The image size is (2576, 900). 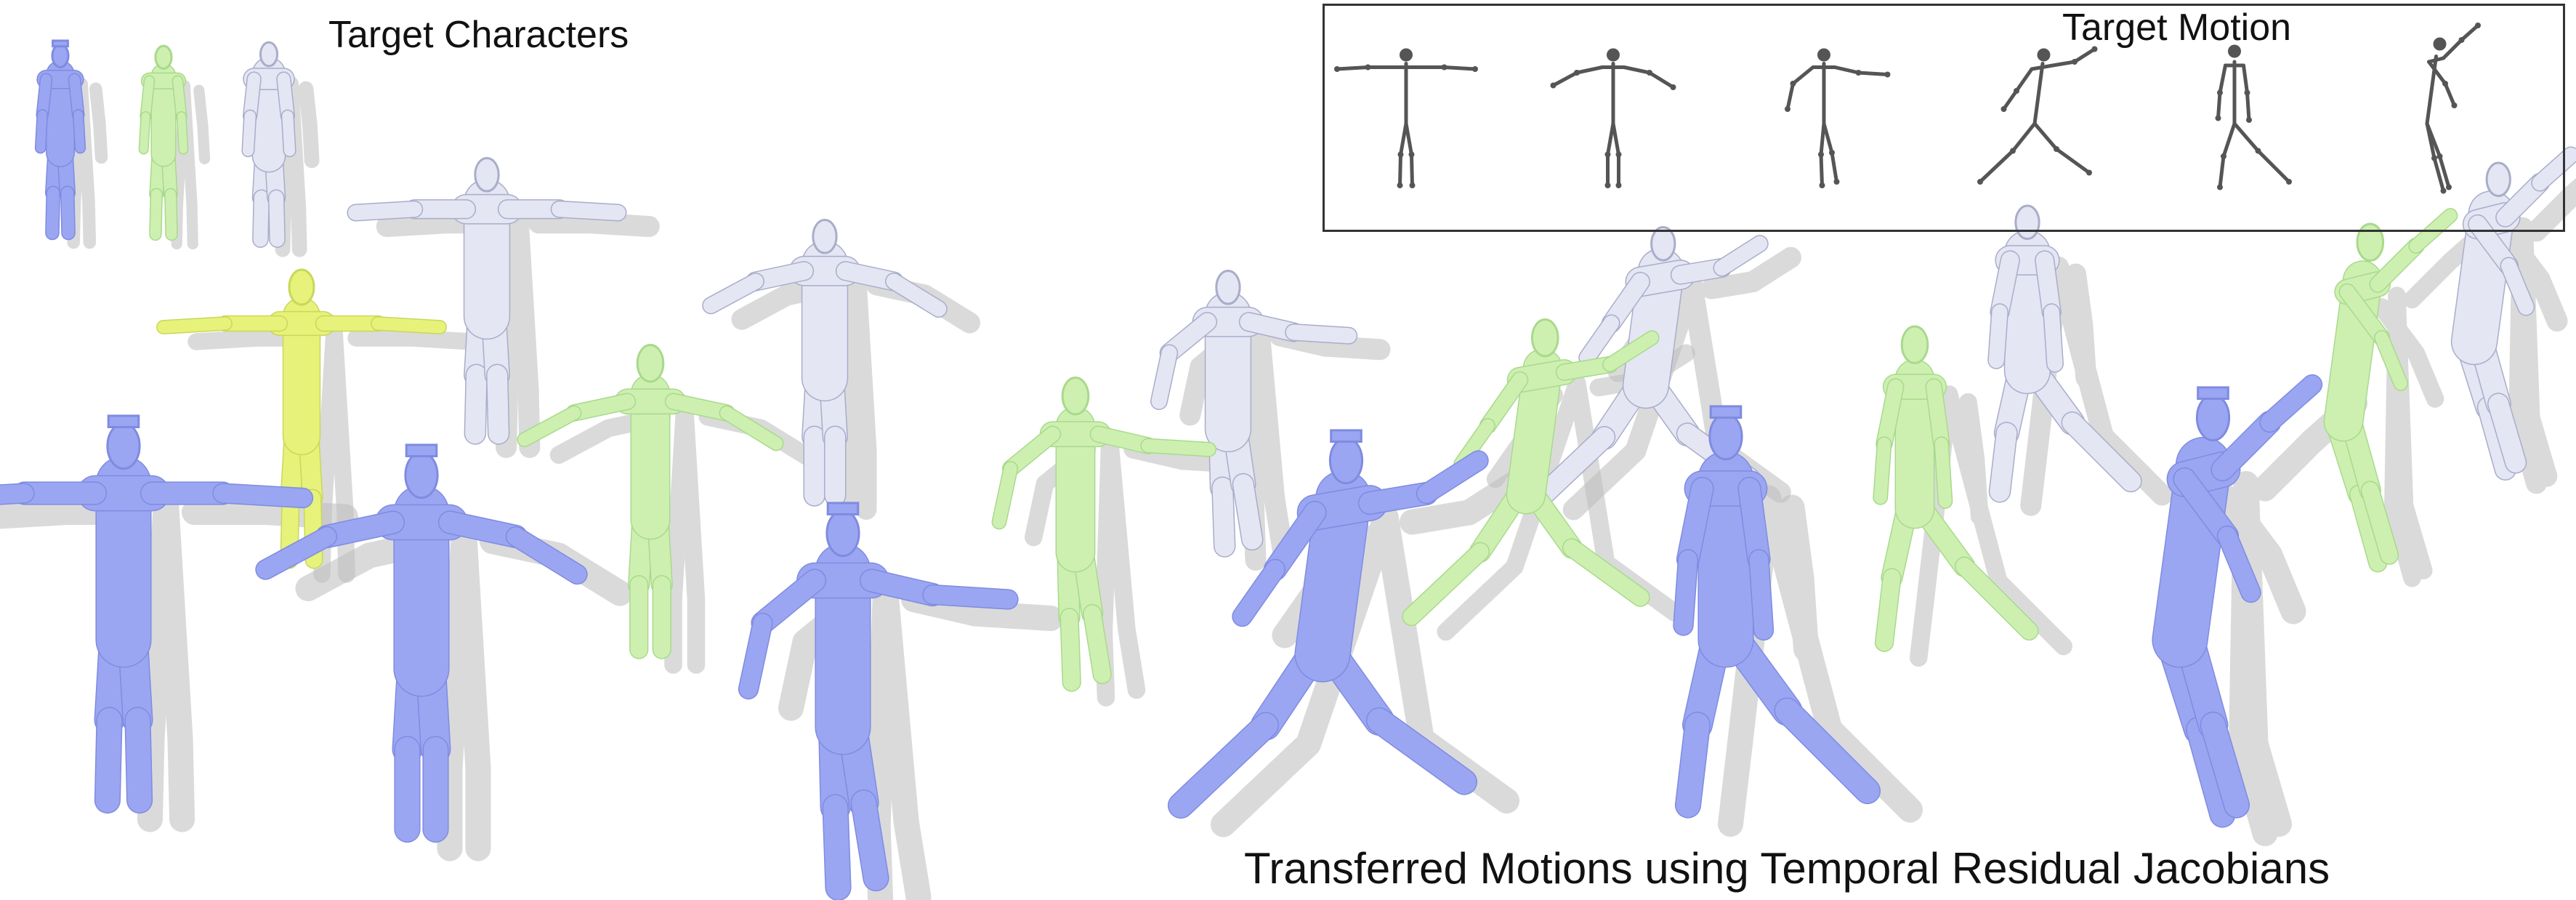 I want to click on skeleton-group, so click(x=1908, y=109).